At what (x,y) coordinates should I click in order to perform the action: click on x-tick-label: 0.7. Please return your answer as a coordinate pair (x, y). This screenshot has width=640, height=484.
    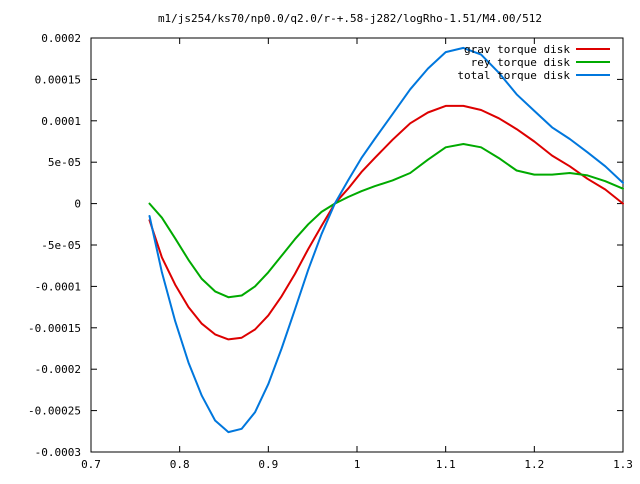
    Looking at the image, I should click on (91, 464).